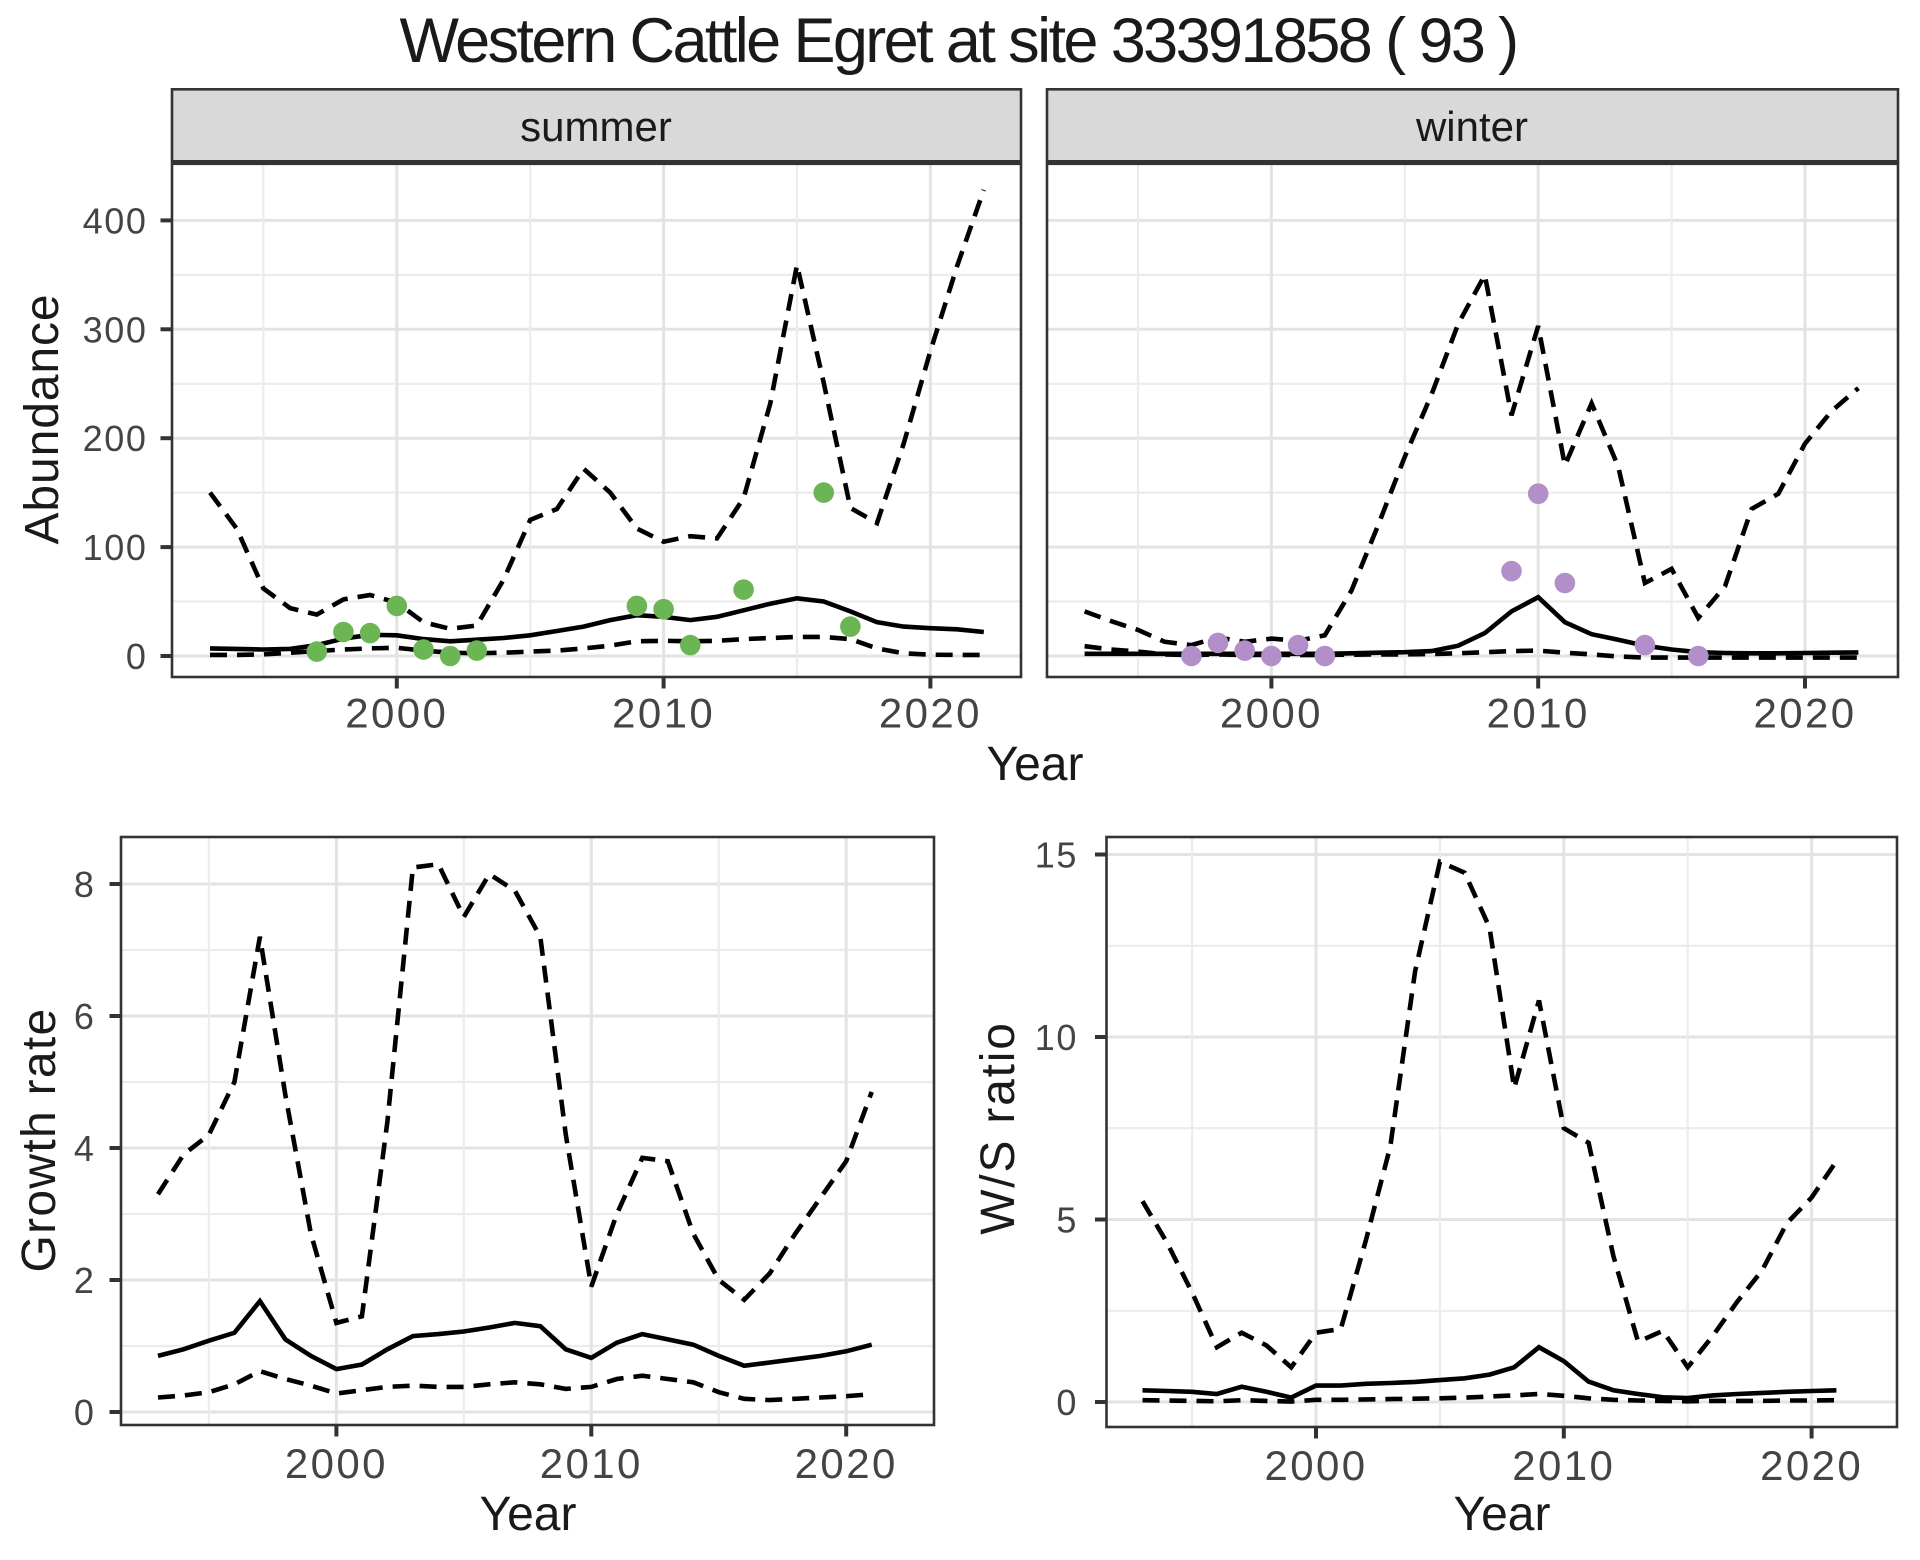 The image size is (1920, 1560). I want to click on svg-text: 100, so click(115, 547).